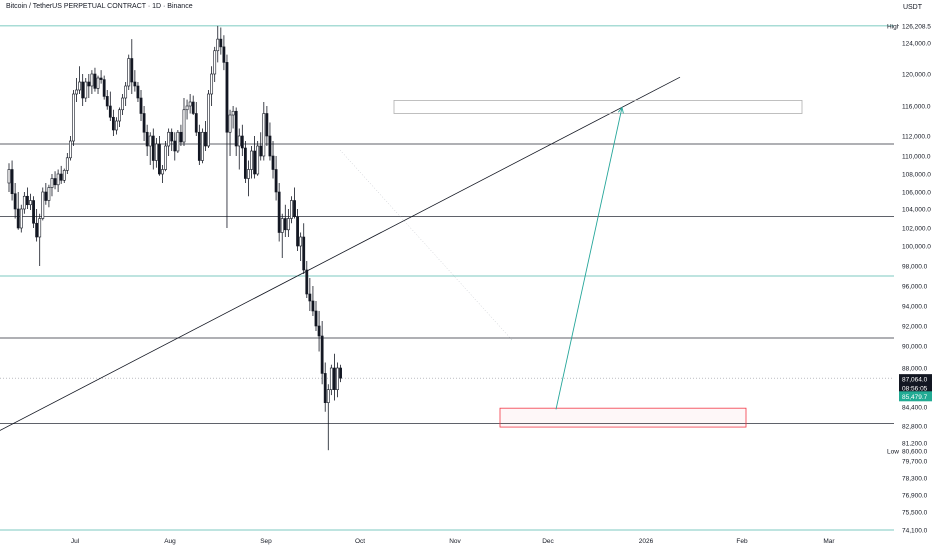 Image resolution: width=932 pixels, height=550 pixels. What do you see at coordinates (589, 258) in the screenshot?
I see `projection-arrow-line` at bounding box center [589, 258].